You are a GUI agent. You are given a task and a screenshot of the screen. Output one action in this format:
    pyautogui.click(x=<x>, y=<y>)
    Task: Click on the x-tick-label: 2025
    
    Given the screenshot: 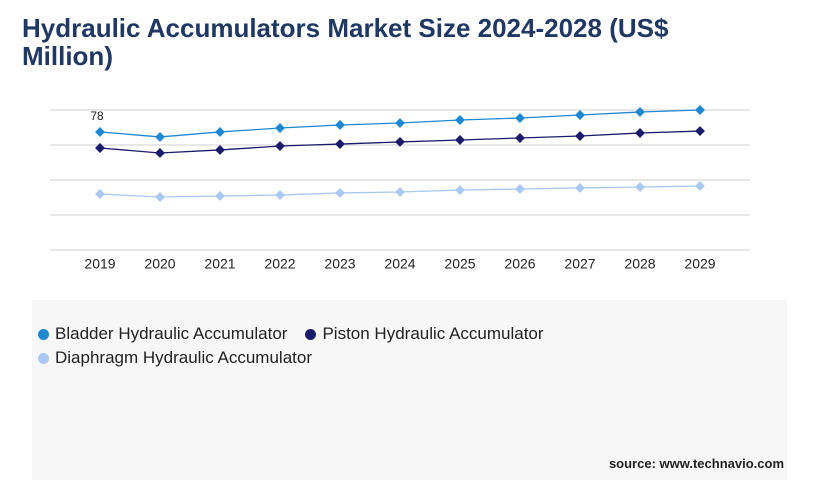 What is the action you would take?
    pyautogui.click(x=459, y=264)
    